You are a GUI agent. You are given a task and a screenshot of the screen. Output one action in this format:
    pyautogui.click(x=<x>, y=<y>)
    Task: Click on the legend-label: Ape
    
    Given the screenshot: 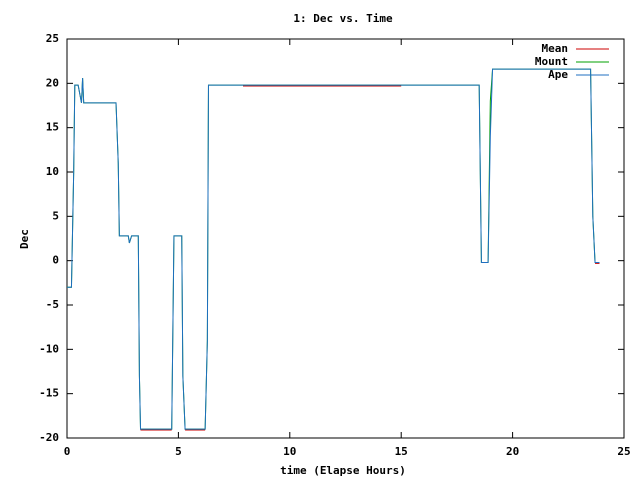 What is the action you would take?
    pyautogui.click(x=558, y=74)
    